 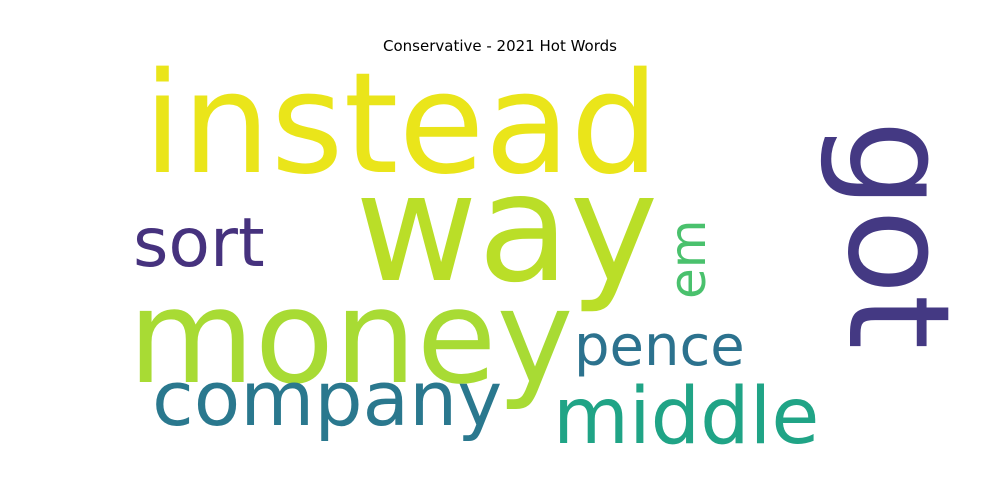 I want to click on word-way: way, so click(x=506, y=229).